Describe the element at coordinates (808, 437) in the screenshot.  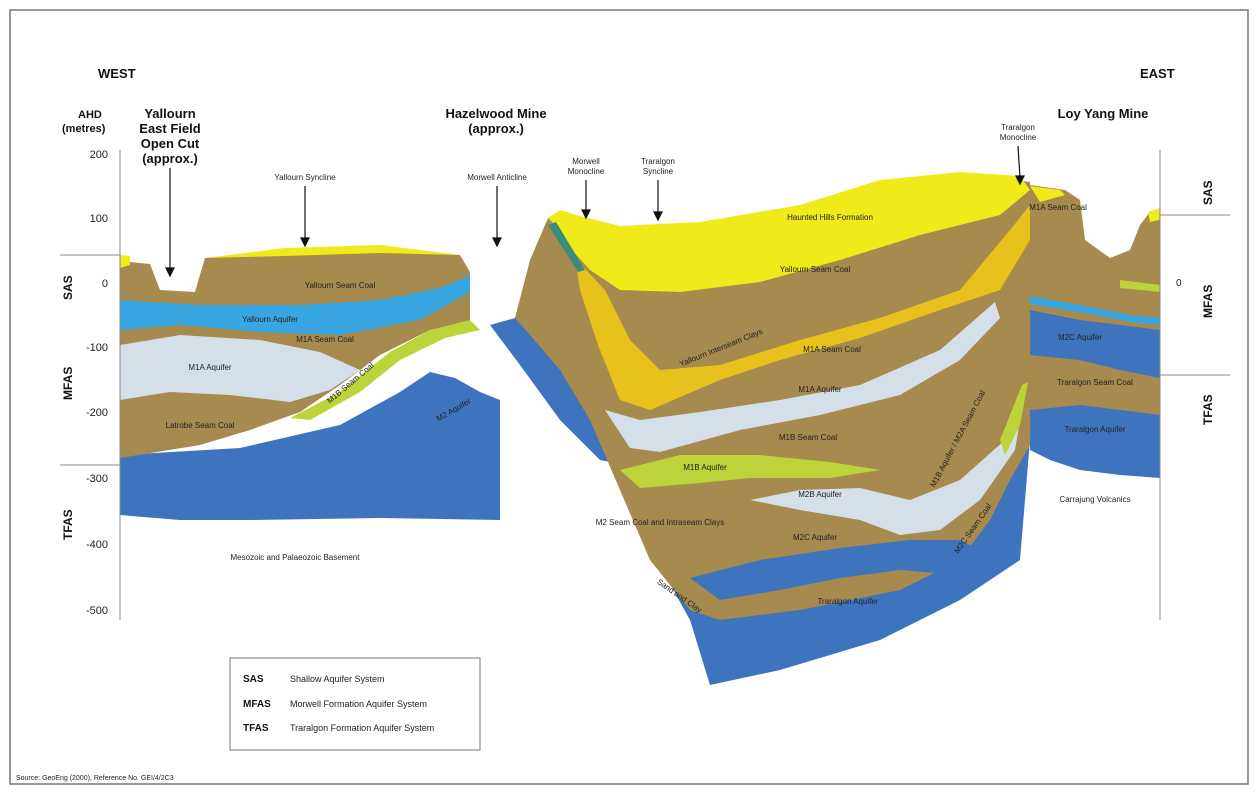
I see `unit-m1b-seam-central: M1B Seam Coal` at that location.